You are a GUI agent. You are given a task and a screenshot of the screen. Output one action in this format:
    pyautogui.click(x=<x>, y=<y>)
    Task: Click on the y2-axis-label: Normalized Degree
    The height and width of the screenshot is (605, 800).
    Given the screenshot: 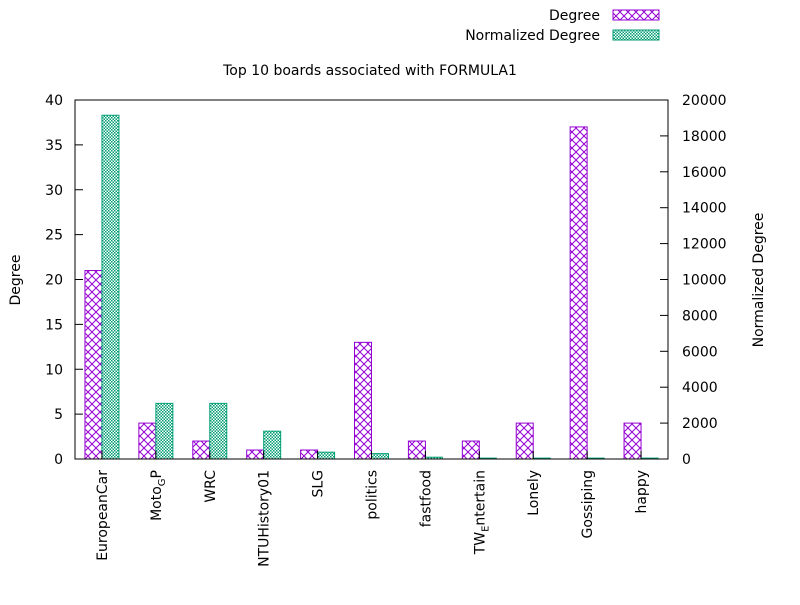 What is the action you would take?
    pyautogui.click(x=759, y=280)
    